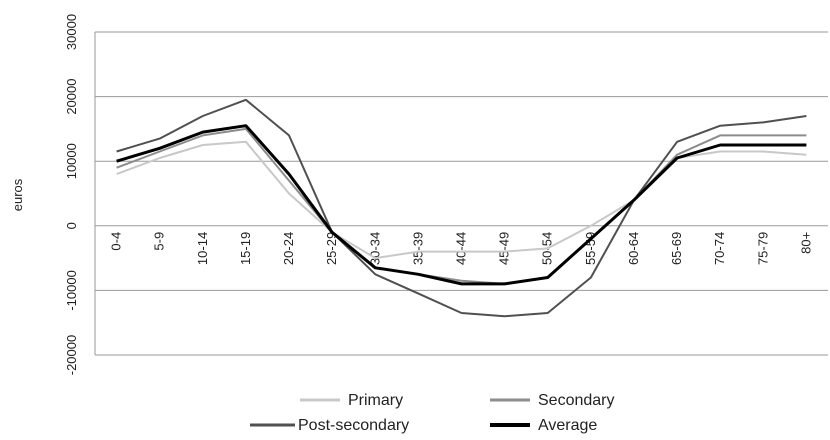 The width and height of the screenshot is (830, 440). Describe the element at coordinates (245, 248) in the screenshot. I see `x-tick-label: 15-19` at that location.